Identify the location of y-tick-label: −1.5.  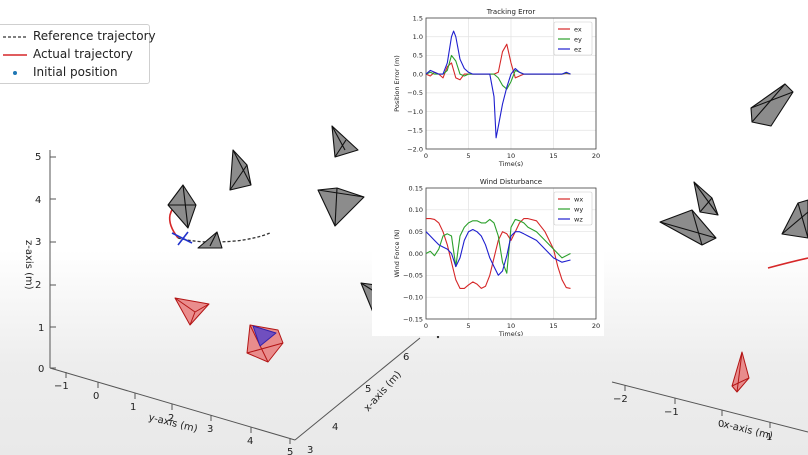
(415, 131).